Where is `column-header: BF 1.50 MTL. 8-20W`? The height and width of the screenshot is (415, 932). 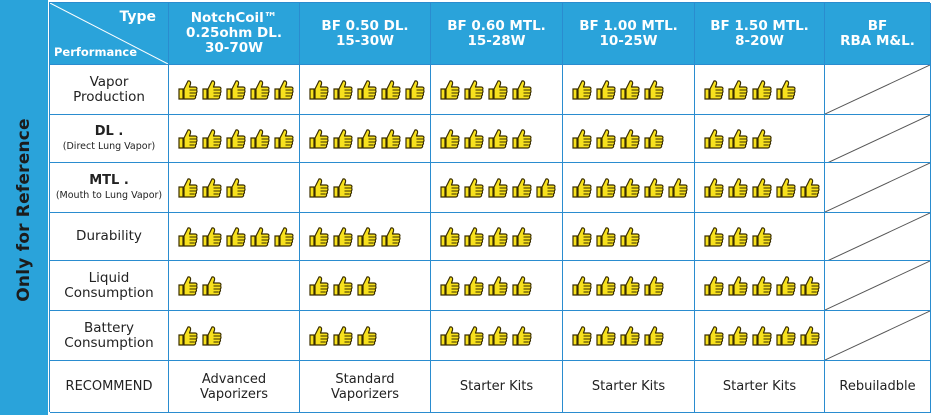 column-header: BF 1.50 MTL. 8-20W is located at coordinates (760, 34).